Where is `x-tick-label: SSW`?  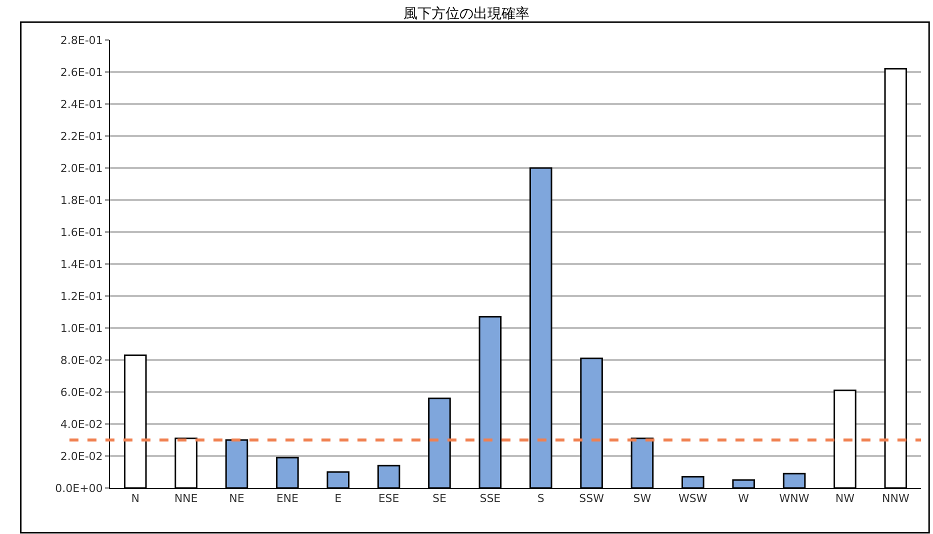 x-tick-label: SSW is located at coordinates (591, 499).